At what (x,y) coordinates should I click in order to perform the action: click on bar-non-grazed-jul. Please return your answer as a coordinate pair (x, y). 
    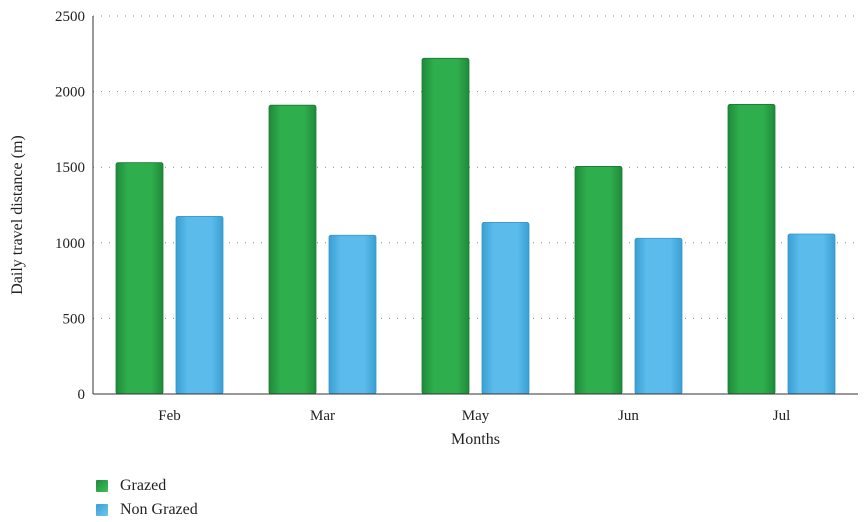
    Looking at the image, I should click on (811, 314).